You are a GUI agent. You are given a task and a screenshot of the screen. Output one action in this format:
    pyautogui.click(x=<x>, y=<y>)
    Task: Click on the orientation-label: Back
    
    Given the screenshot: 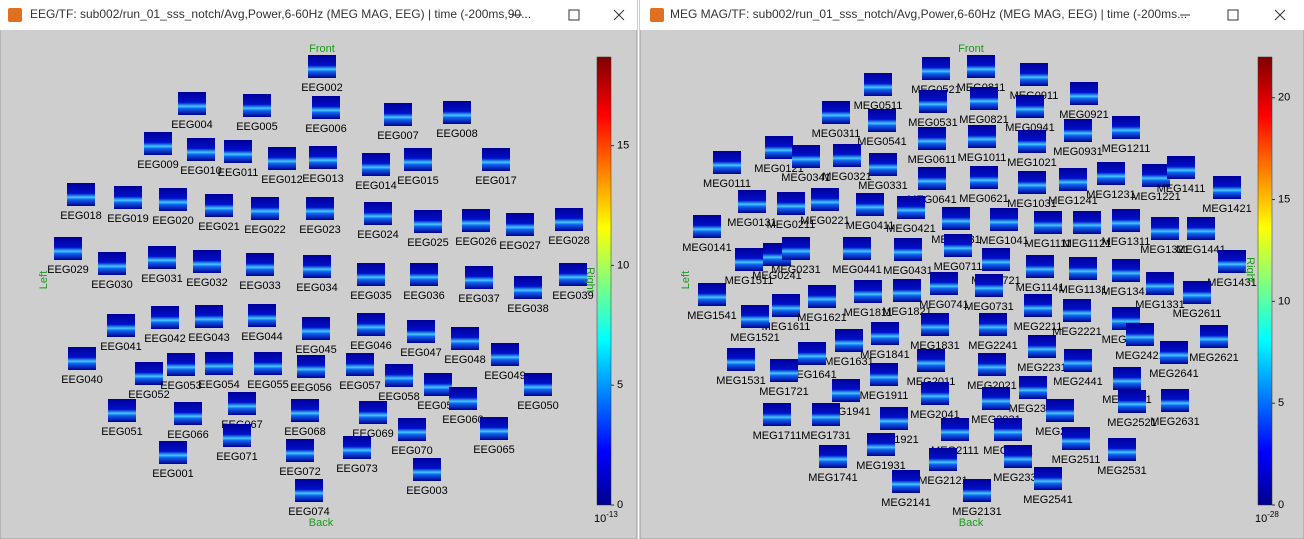 What is the action you would take?
    pyautogui.click(x=971, y=523)
    